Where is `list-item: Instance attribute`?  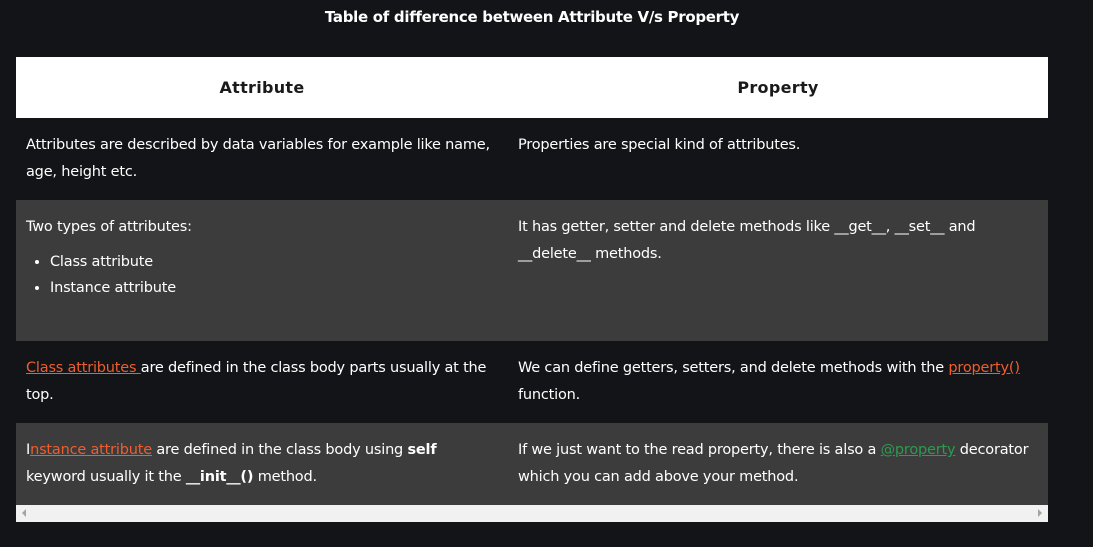
list-item: Instance attribute is located at coordinates (274, 288).